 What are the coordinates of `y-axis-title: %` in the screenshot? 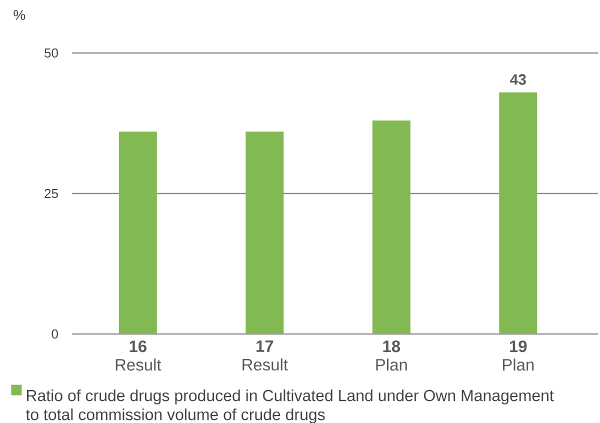 It's located at (20, 15).